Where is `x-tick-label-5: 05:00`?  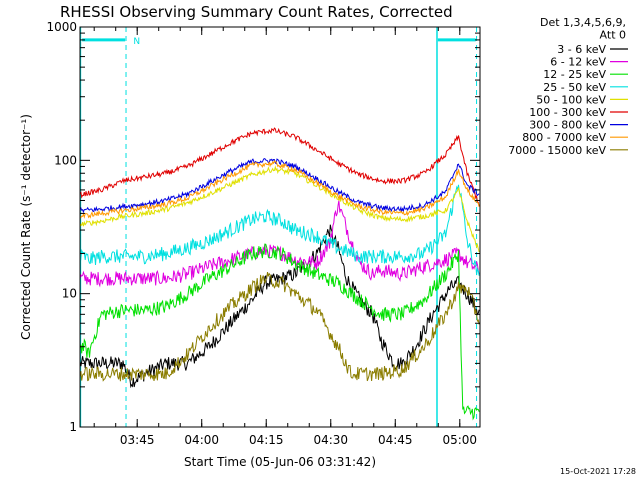
x-tick-label-5: 05:00 is located at coordinates (459, 440).